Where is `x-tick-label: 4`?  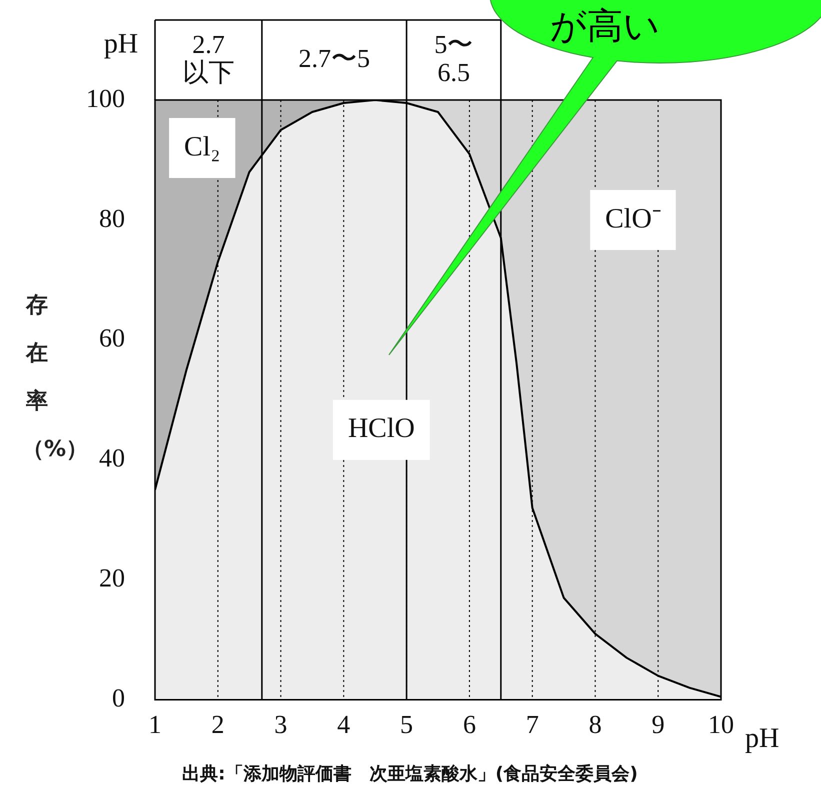
x-tick-label: 4 is located at coordinates (343, 725).